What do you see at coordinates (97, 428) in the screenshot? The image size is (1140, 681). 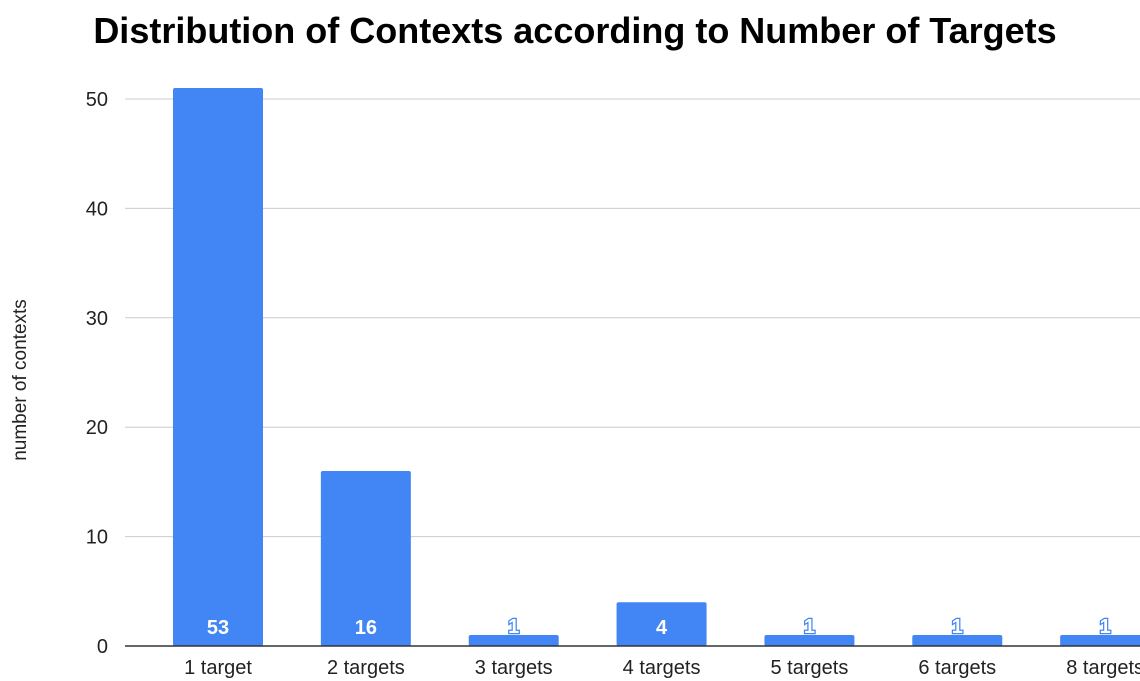 I see `y-tick-label: 20` at bounding box center [97, 428].